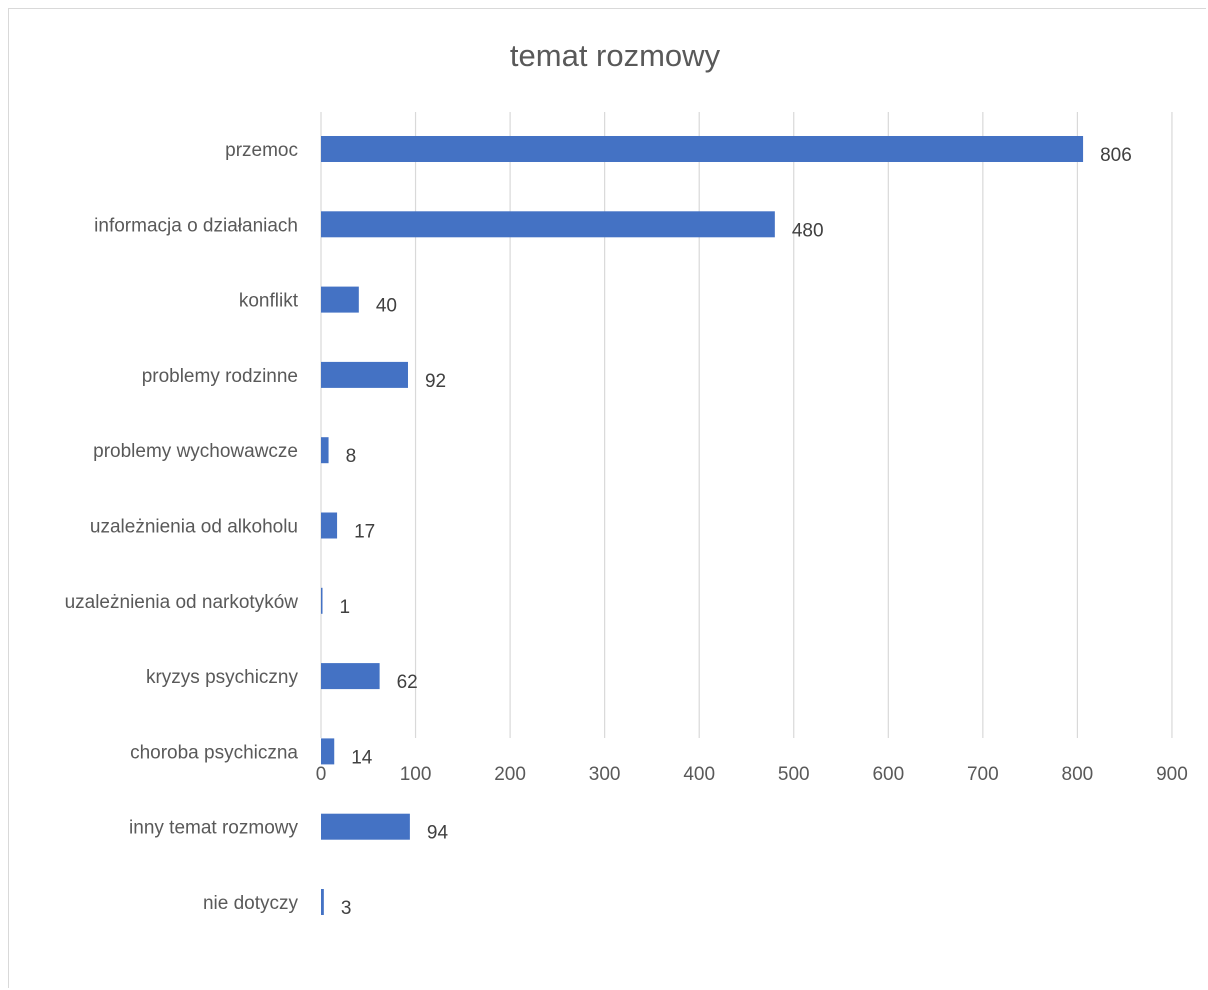 The height and width of the screenshot is (990, 1208). What do you see at coordinates (435, 381) in the screenshot?
I see `data-label: 92` at bounding box center [435, 381].